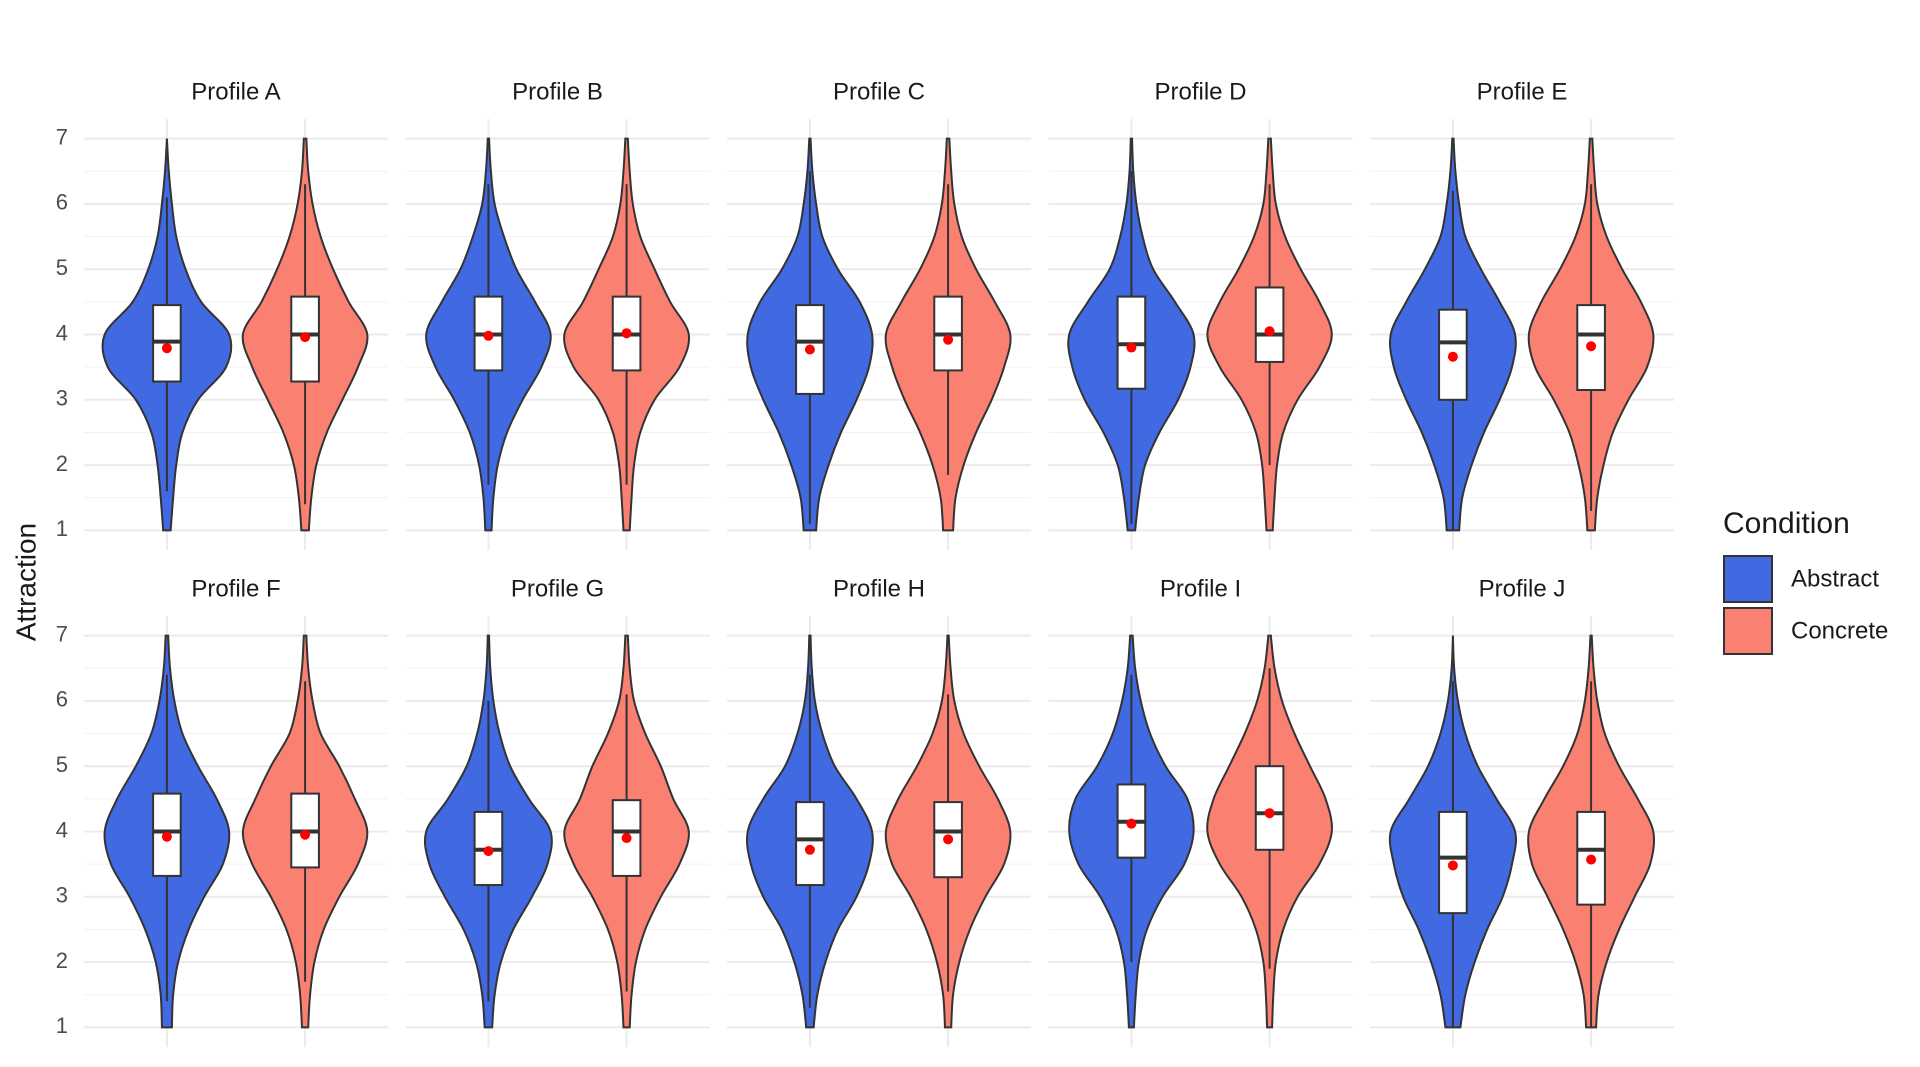 This screenshot has width=1920, height=1067. What do you see at coordinates (557, 91) in the screenshot?
I see `facet-title: Profile B` at bounding box center [557, 91].